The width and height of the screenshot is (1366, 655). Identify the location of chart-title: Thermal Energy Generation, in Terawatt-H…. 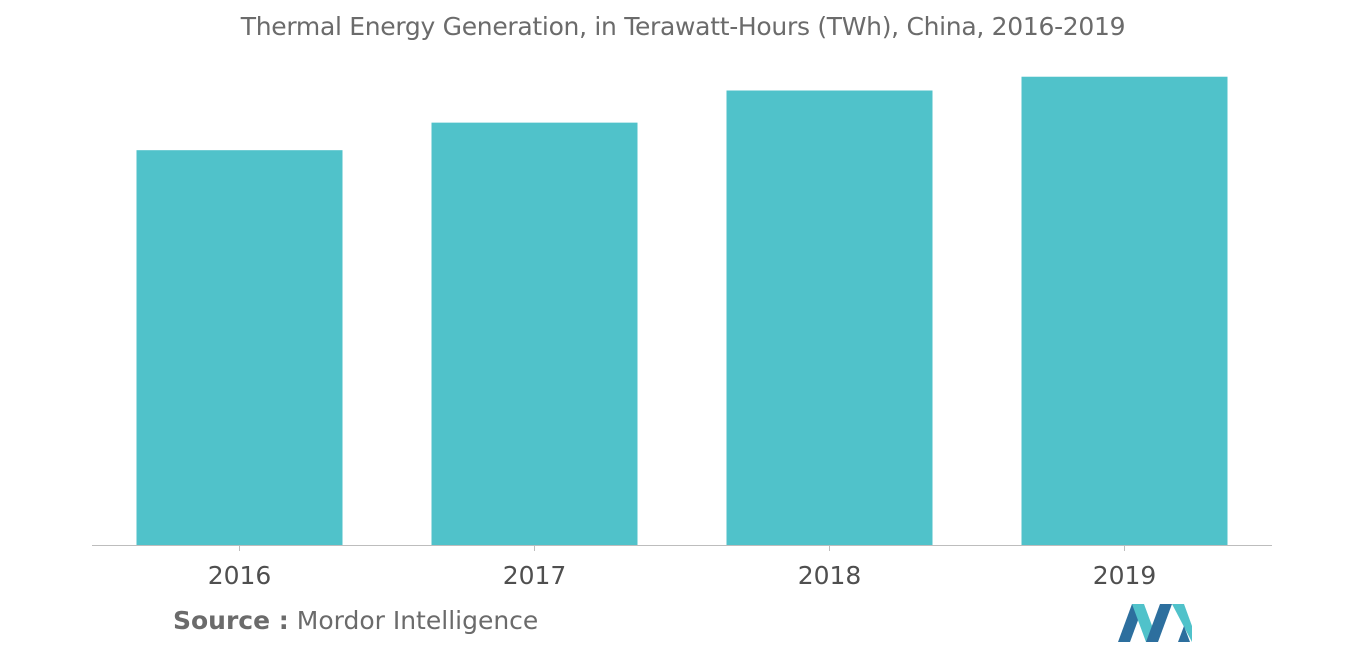
(683, 26).